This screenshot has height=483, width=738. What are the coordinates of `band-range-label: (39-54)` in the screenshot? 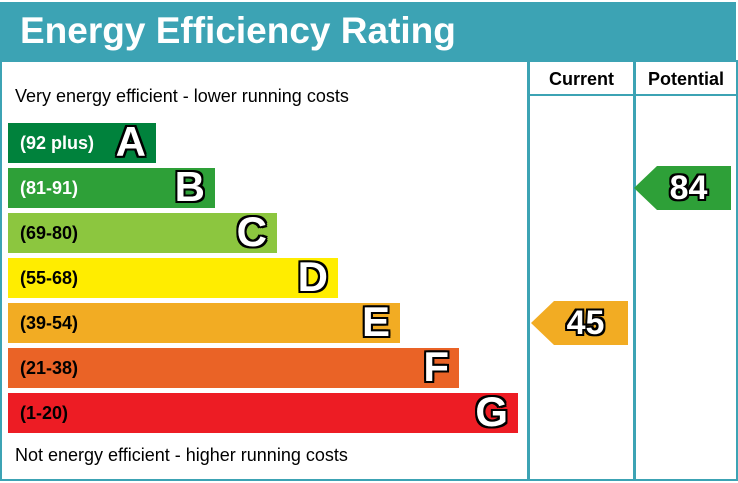 It's located at (49, 323).